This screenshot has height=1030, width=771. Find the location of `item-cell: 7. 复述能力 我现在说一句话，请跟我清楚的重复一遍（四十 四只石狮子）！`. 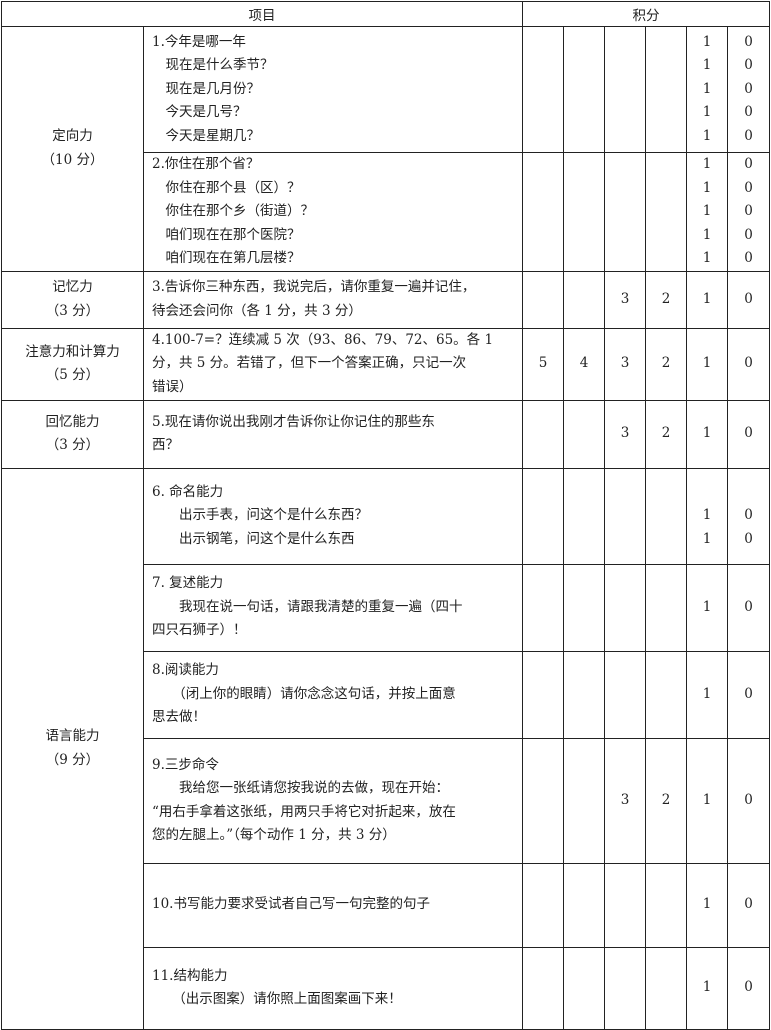

item-cell: 7. 复述能力 我现在说一句话，请跟我清楚的重复一遍（四十 四只石狮子）！ is located at coordinates (333, 607).